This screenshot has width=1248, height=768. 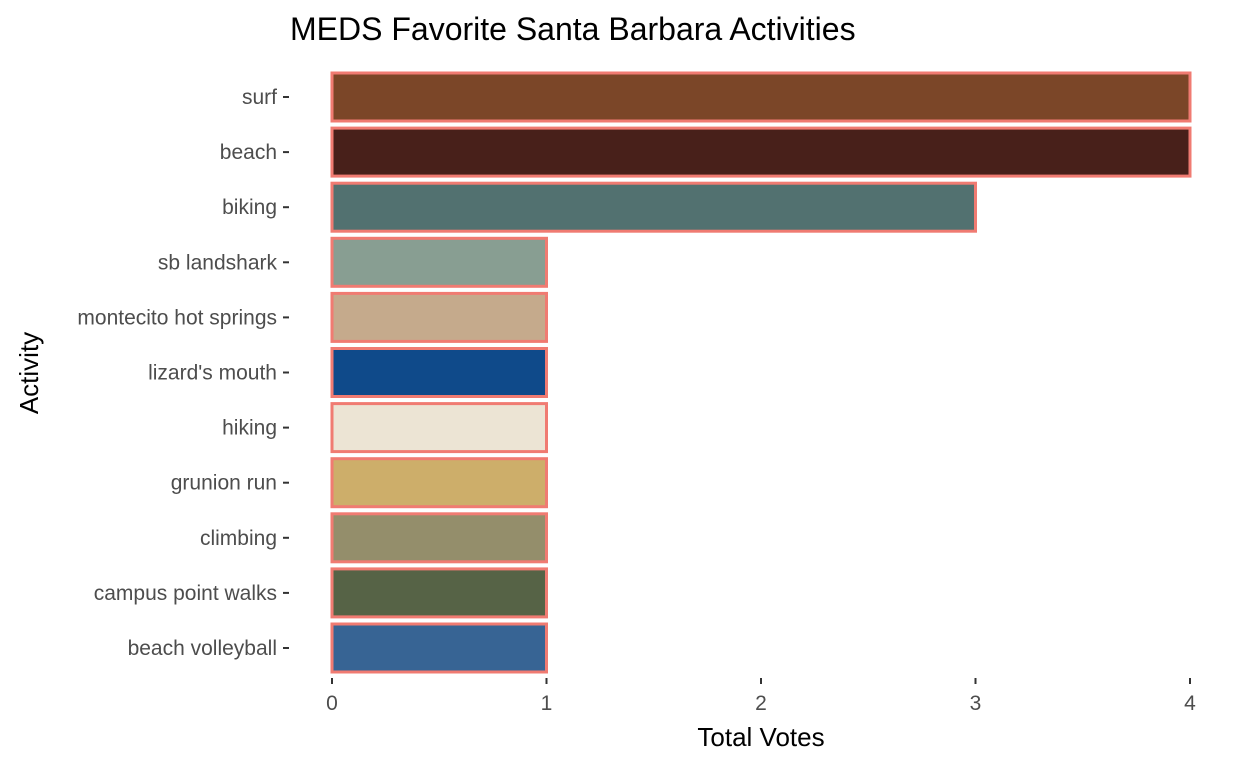 I want to click on bar-lizard-s-mouth, so click(x=439, y=372).